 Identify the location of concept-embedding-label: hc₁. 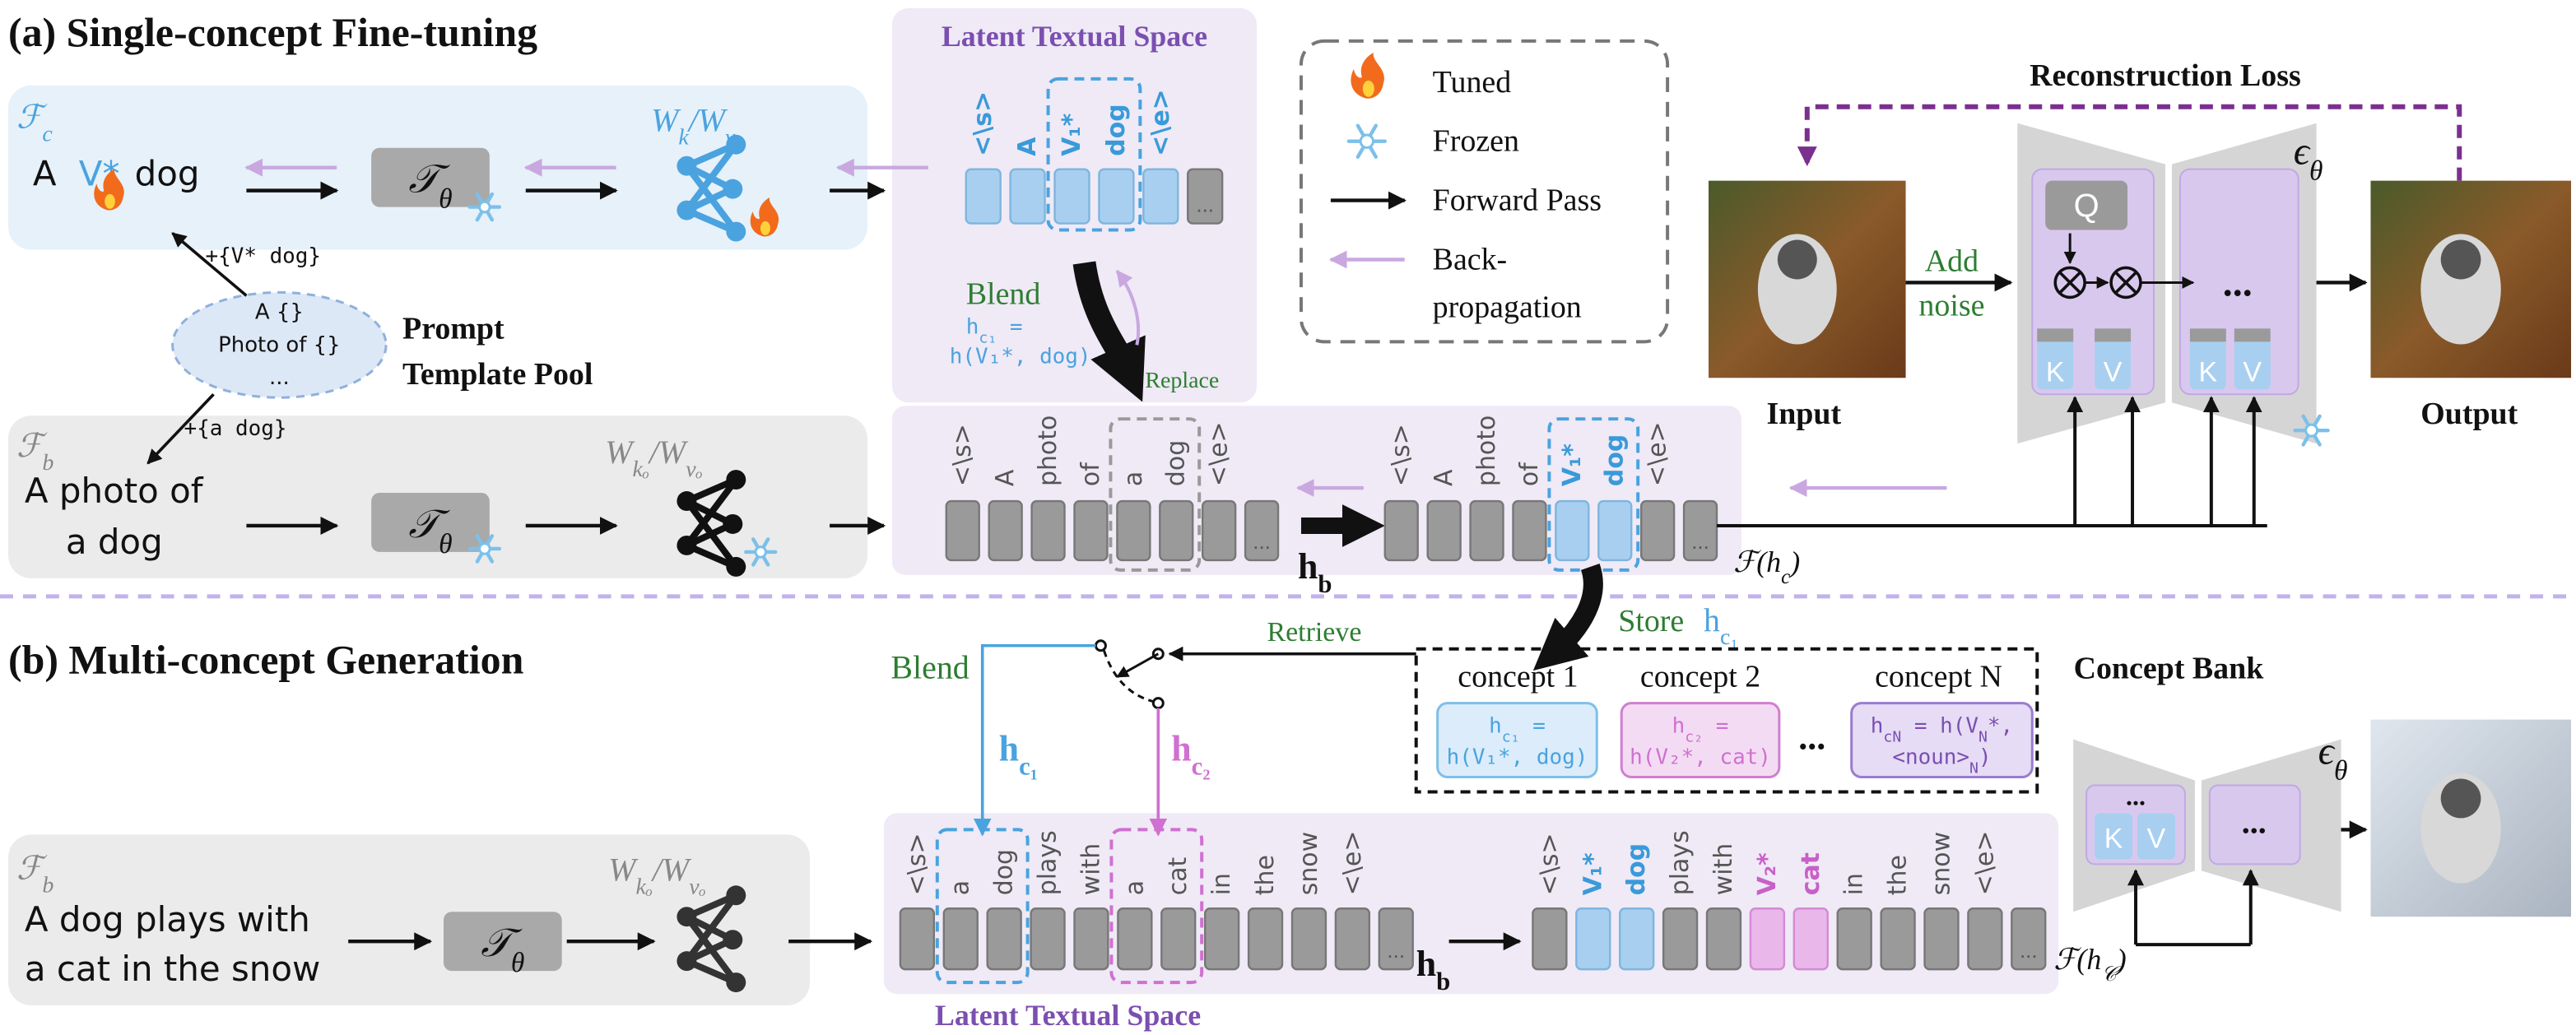
(1018, 755).